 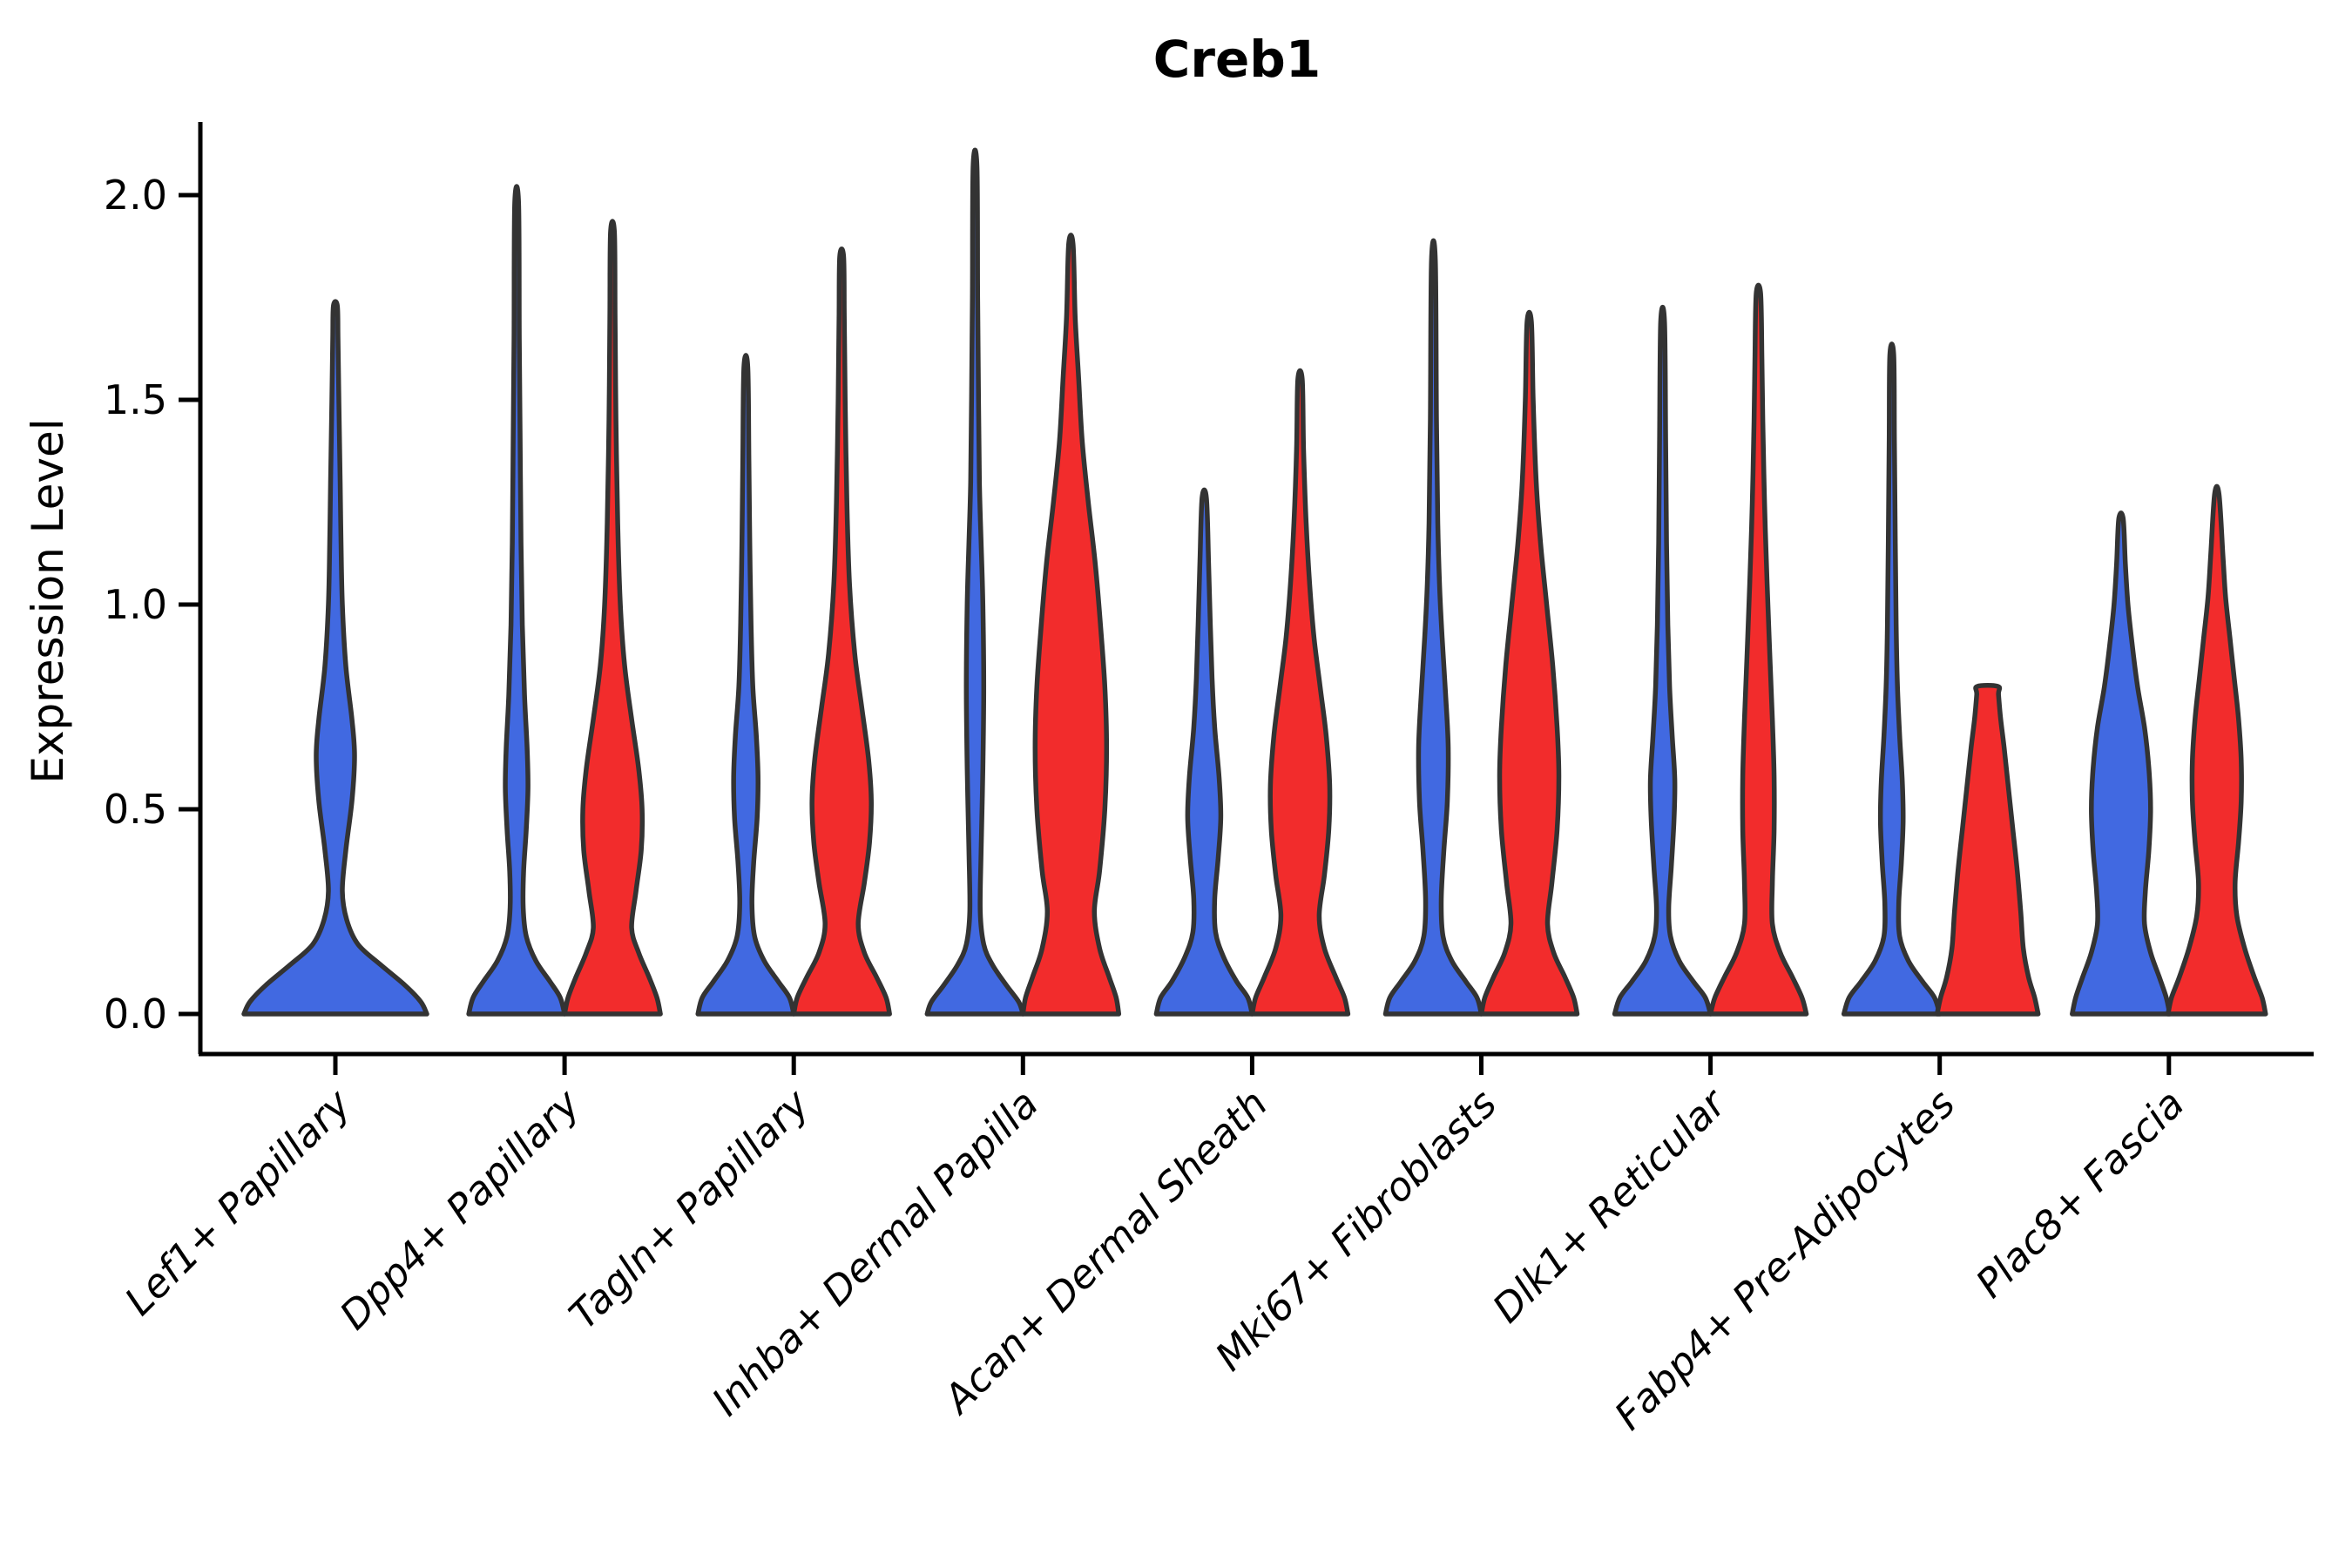 What do you see at coordinates (1433, 628) in the screenshot?
I see `violin-mki67-fibroblasts-blue` at bounding box center [1433, 628].